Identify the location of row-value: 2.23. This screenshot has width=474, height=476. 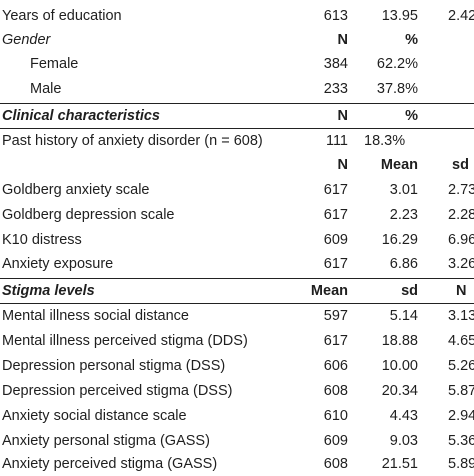
(403, 215).